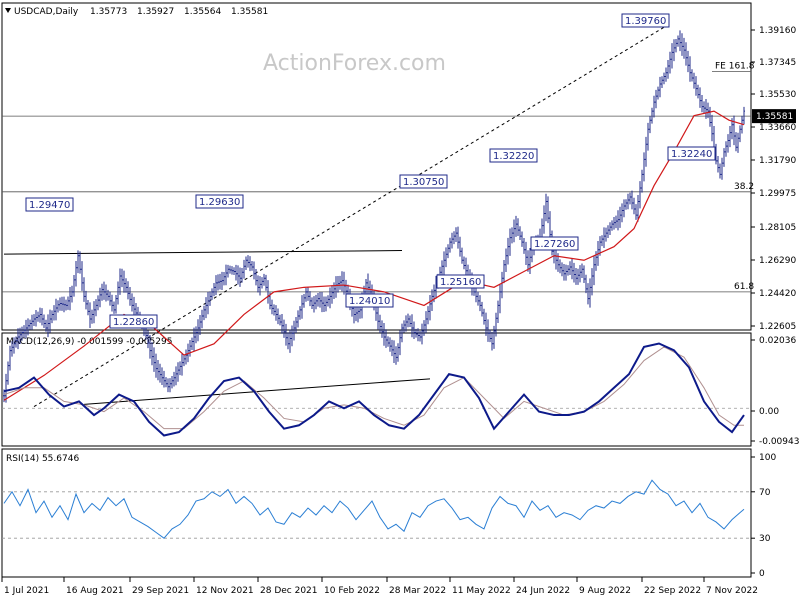  I want to click on fib-61-label: 61.8, so click(744, 287).